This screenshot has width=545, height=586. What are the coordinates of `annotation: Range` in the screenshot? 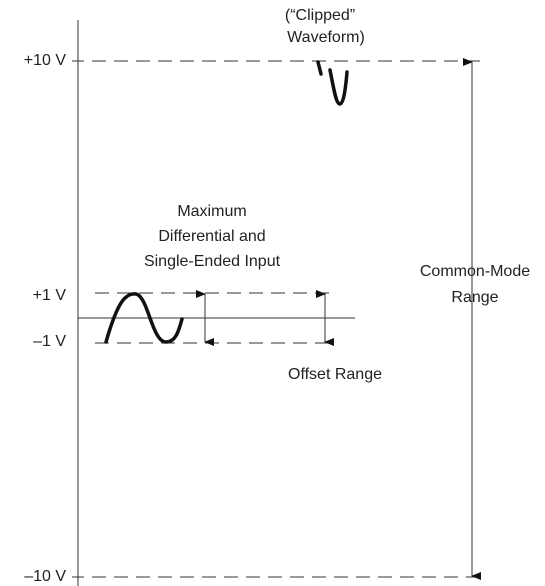 It's located at (474, 297).